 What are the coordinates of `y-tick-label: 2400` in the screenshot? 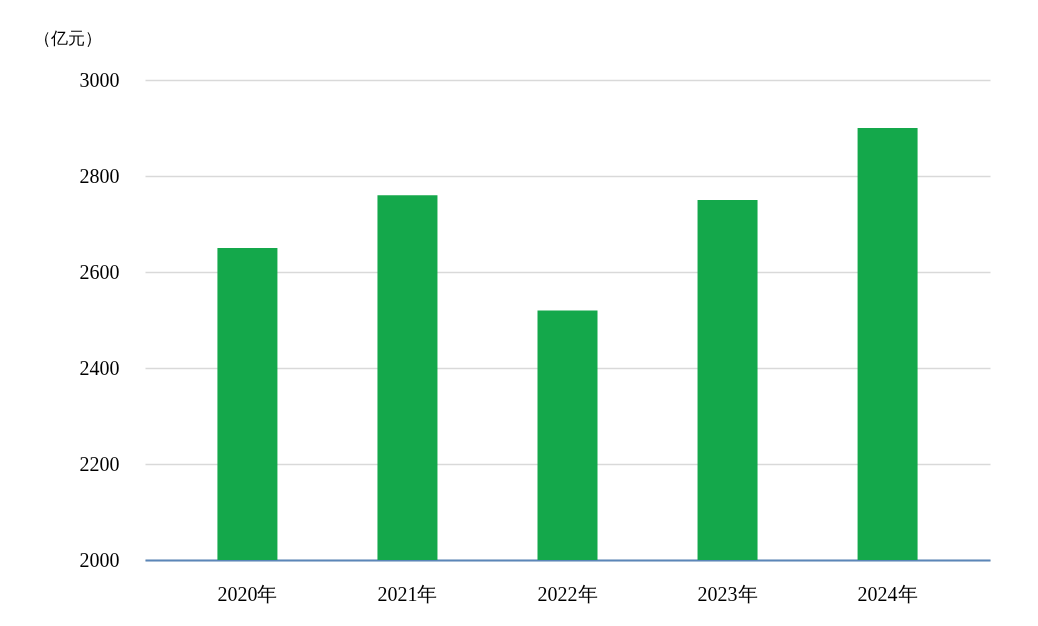 It's located at (99, 367).